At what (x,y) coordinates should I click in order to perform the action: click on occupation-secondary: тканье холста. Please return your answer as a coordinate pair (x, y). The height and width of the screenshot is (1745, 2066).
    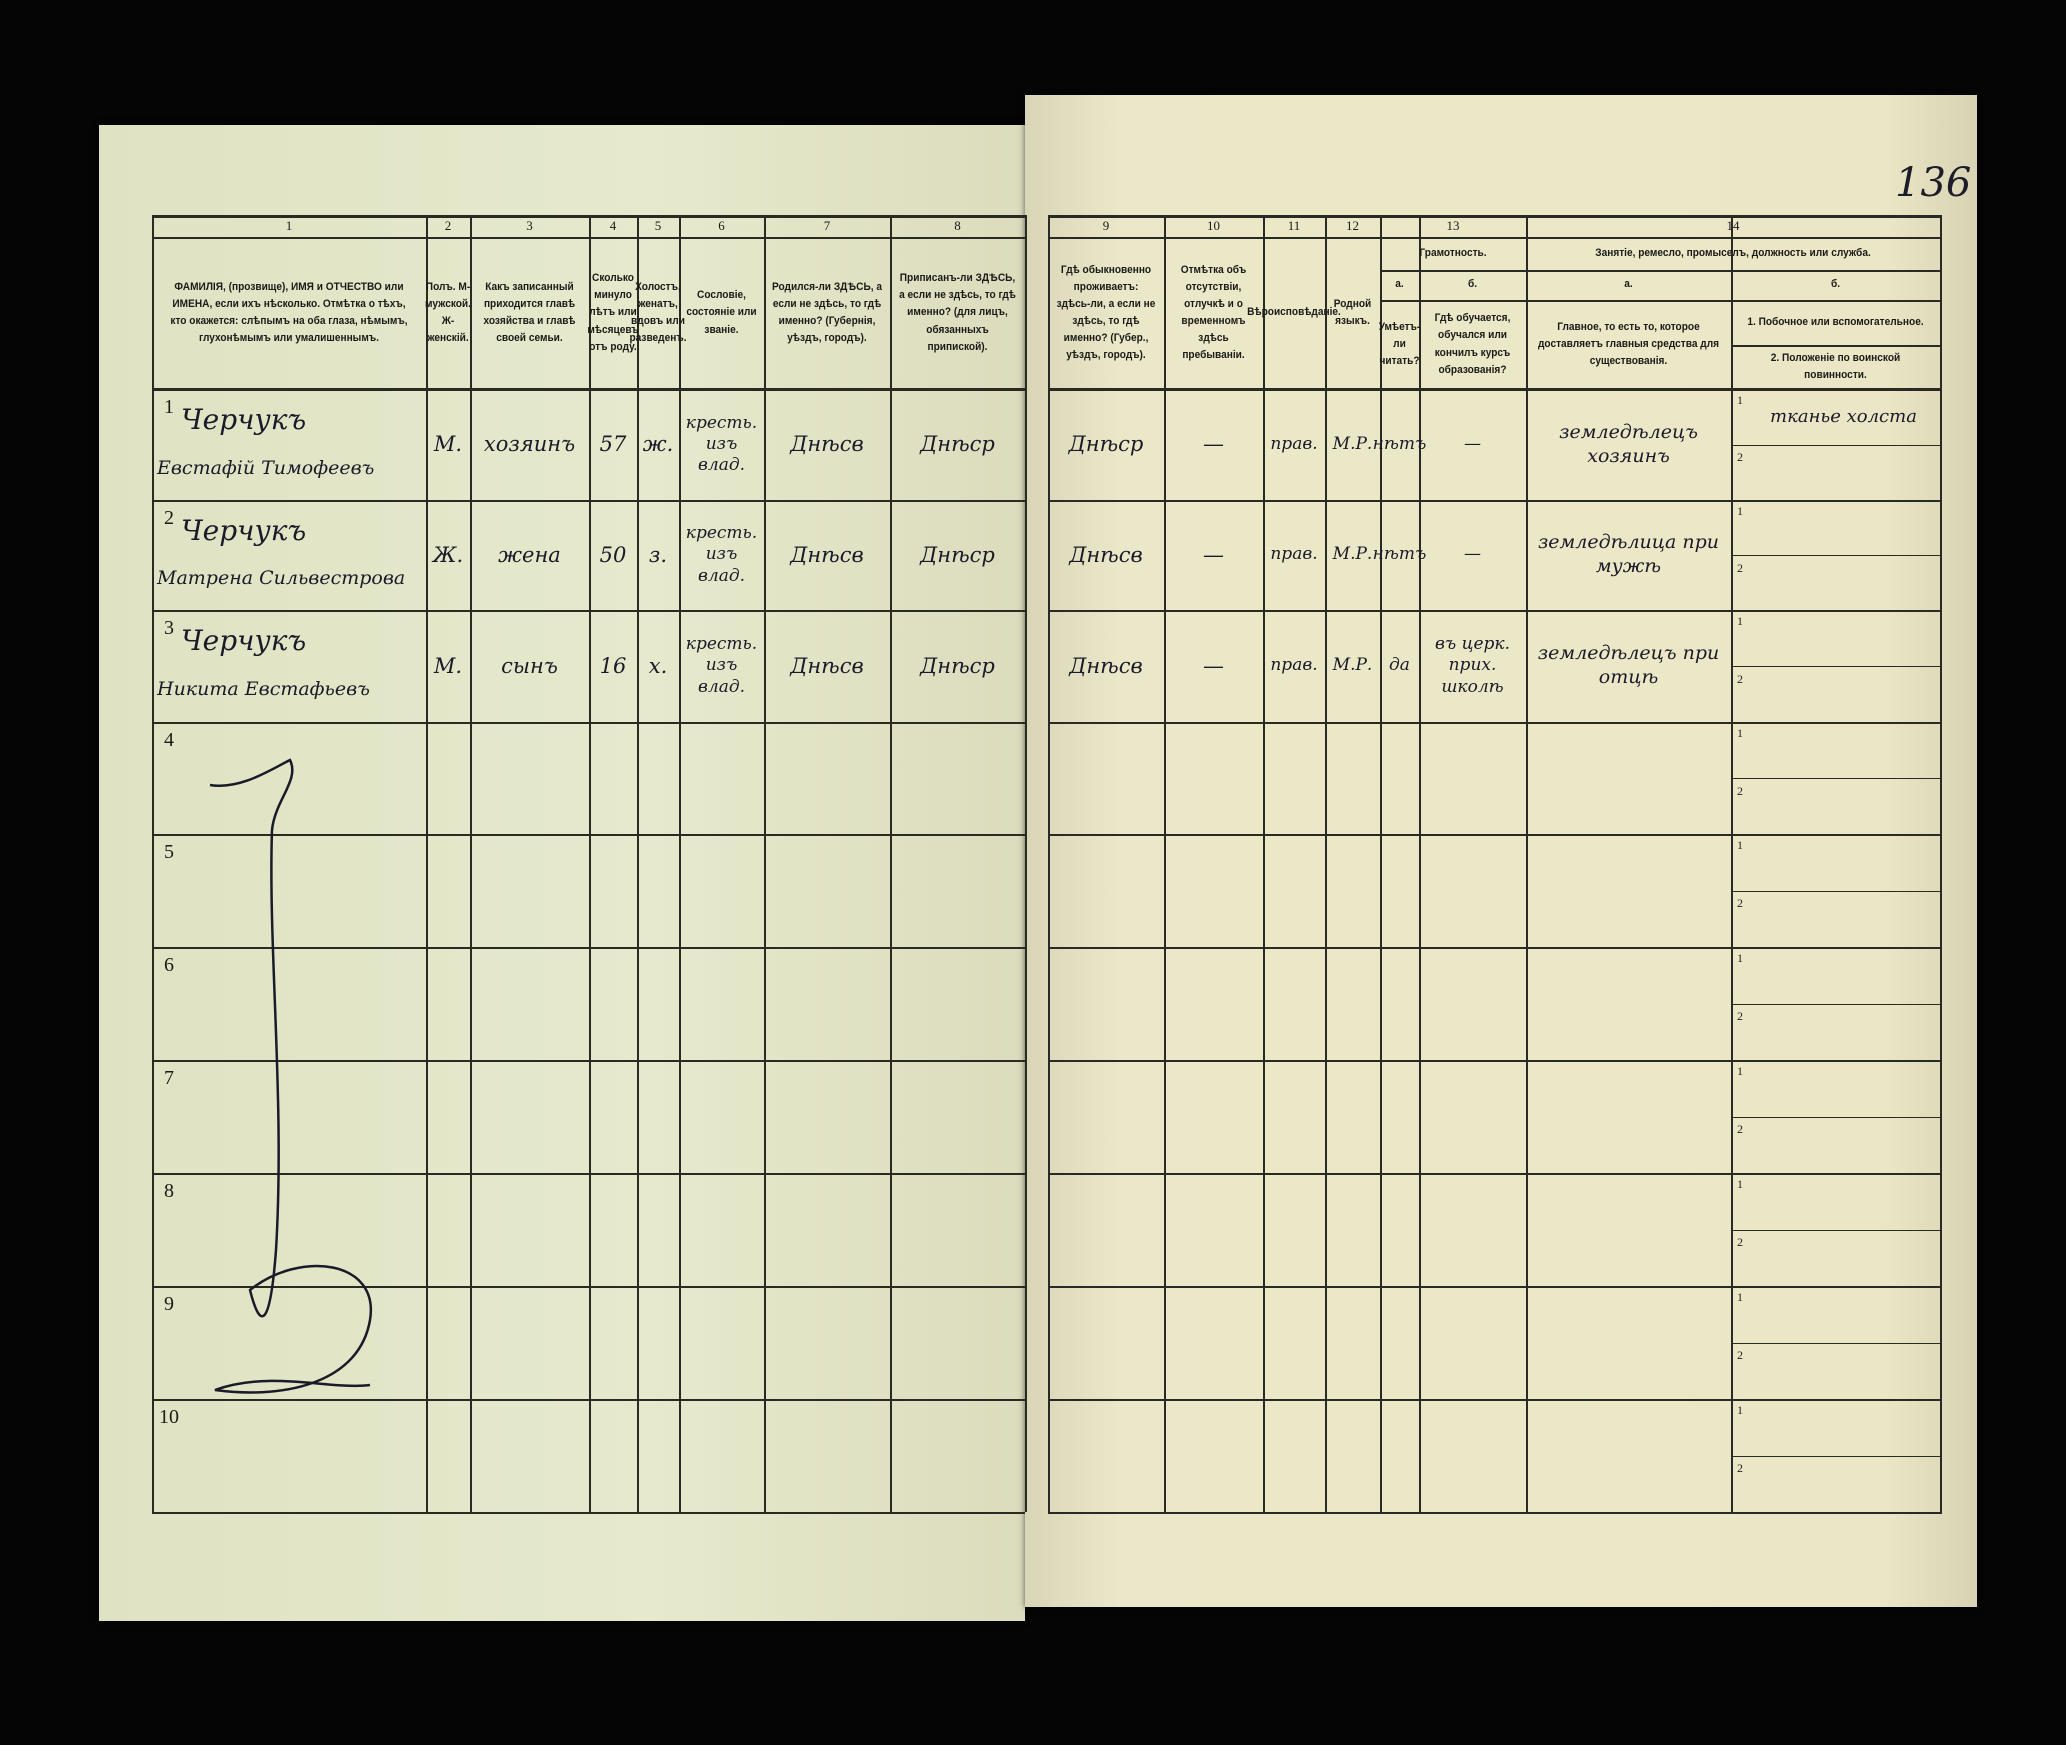
    Looking at the image, I should click on (1843, 416).